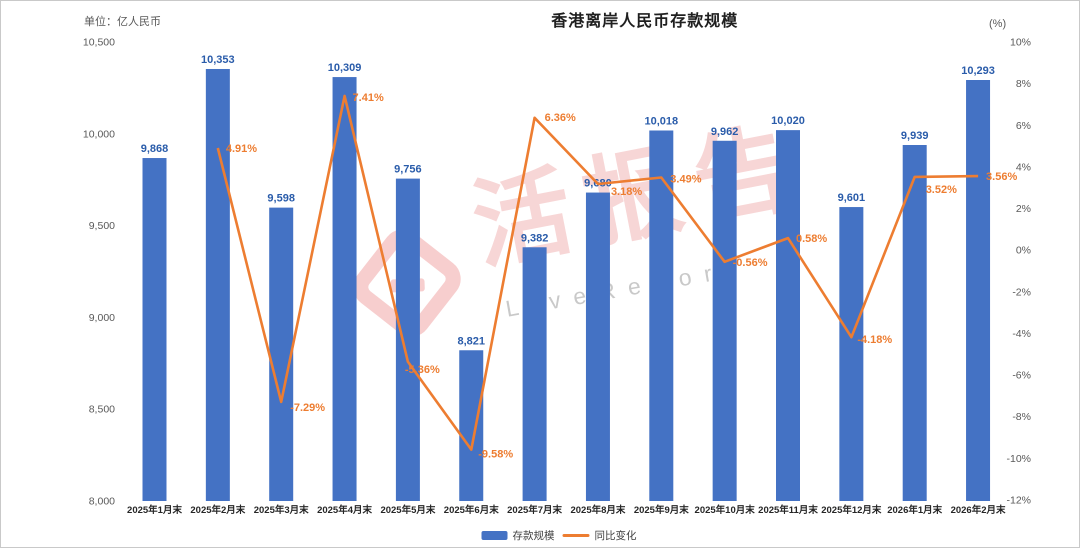  I want to click on line-value-label: -4.18%, so click(874, 340).